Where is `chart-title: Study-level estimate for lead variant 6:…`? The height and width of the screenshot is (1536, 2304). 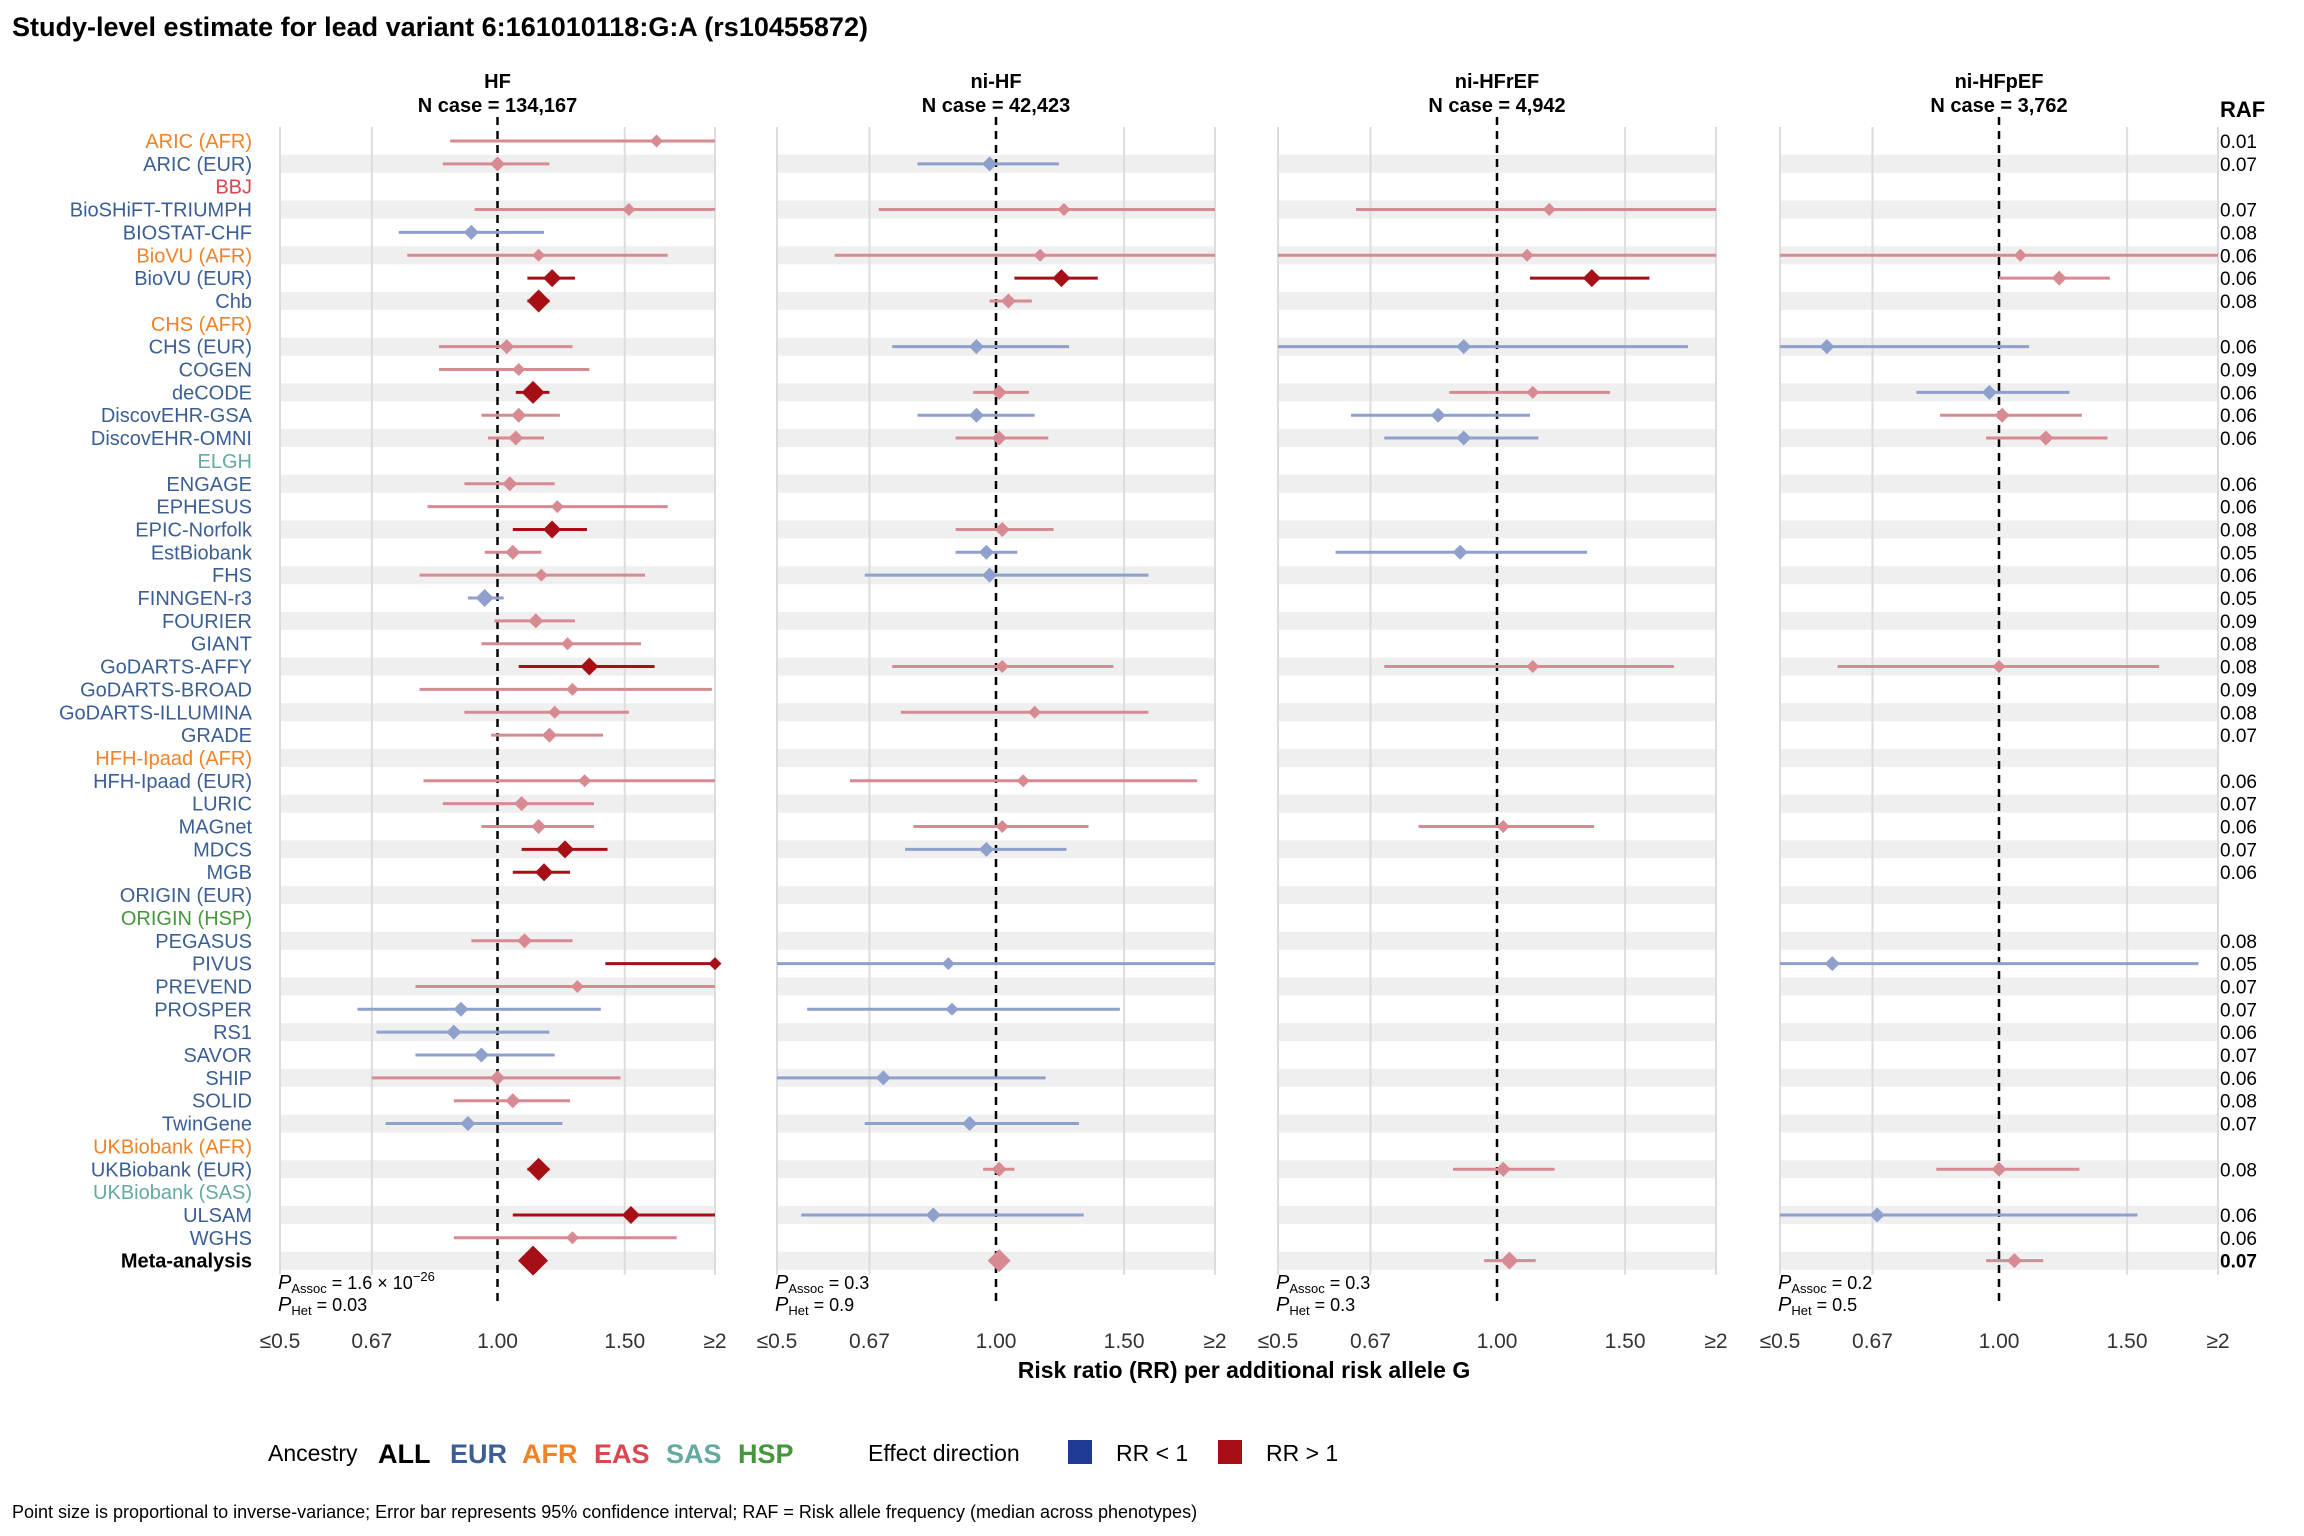
chart-title: Study-level estimate for lead variant 6:… is located at coordinates (440, 27).